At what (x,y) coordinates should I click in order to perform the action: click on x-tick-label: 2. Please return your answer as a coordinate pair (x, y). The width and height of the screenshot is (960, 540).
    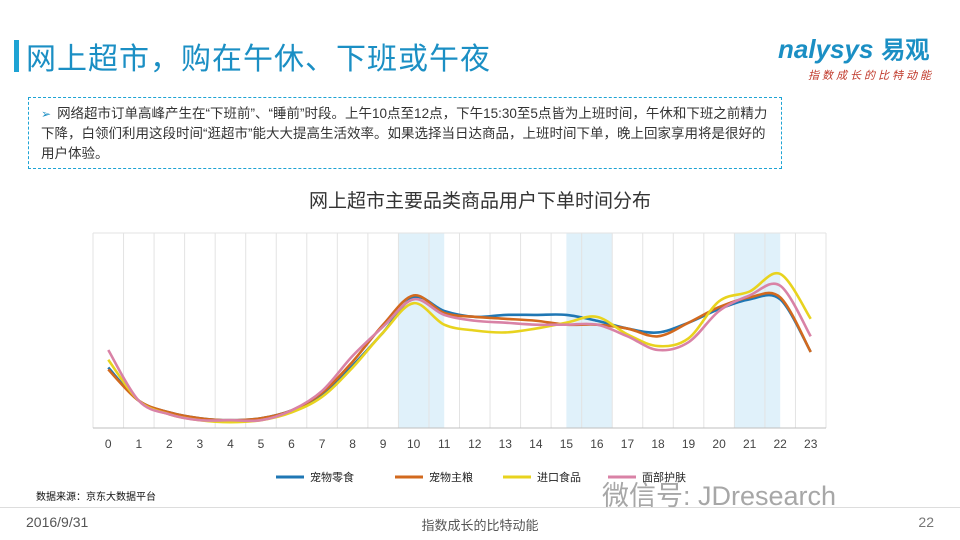
    Looking at the image, I should click on (169, 444).